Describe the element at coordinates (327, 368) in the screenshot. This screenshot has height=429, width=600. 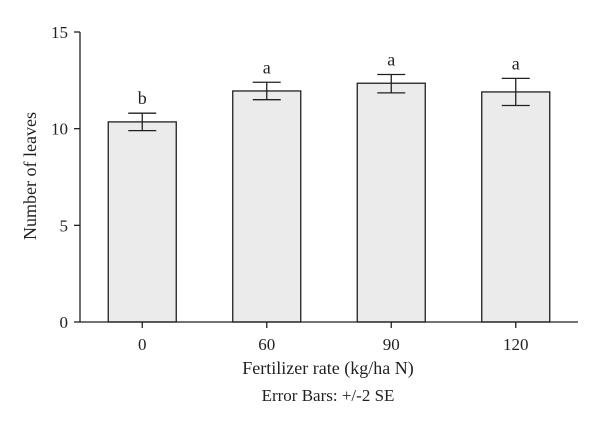
I see `x-axis-title: Fertilizer rate (kg/ha N)` at that location.